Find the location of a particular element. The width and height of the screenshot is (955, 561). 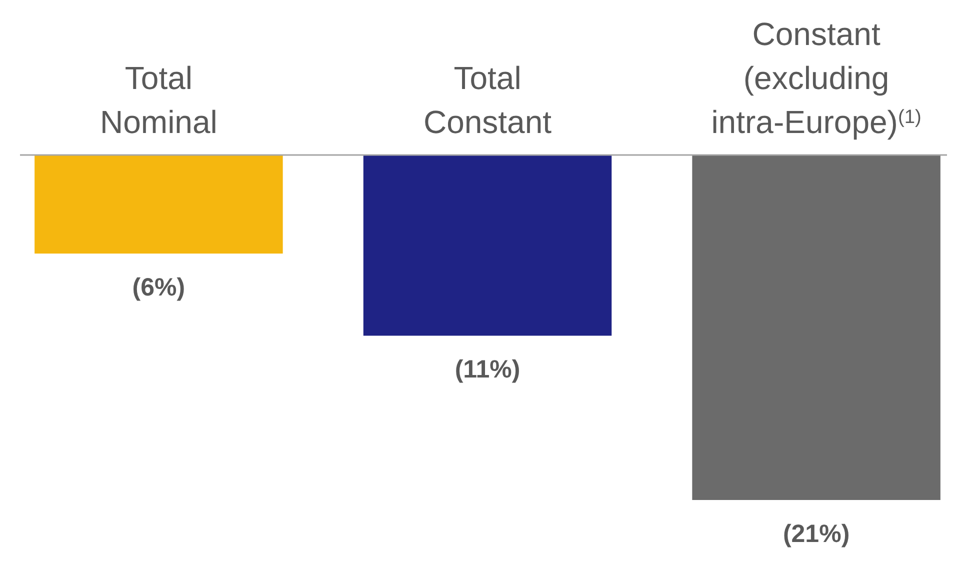

x-tick-label: Total Constant is located at coordinates (487, 100).